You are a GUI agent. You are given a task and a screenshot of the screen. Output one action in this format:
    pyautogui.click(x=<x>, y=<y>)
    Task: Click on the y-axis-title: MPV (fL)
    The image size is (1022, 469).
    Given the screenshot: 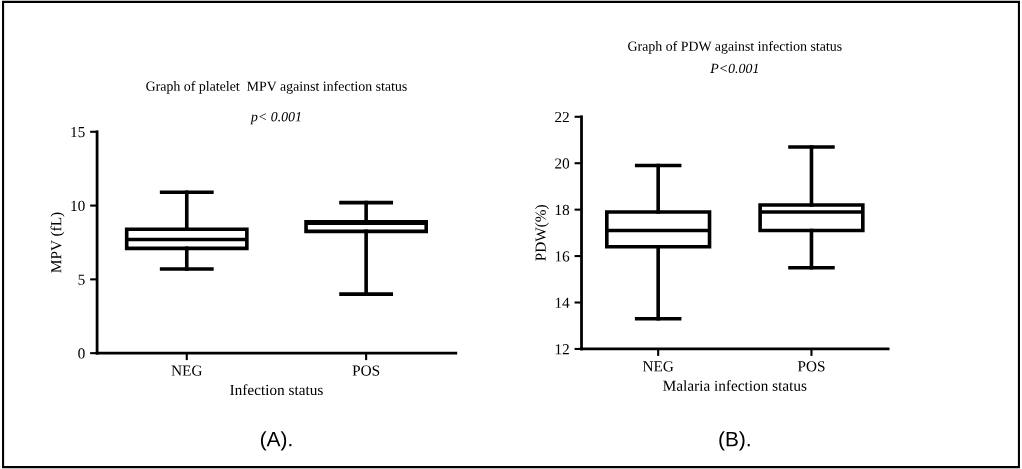 What is the action you would take?
    pyautogui.click(x=57, y=242)
    